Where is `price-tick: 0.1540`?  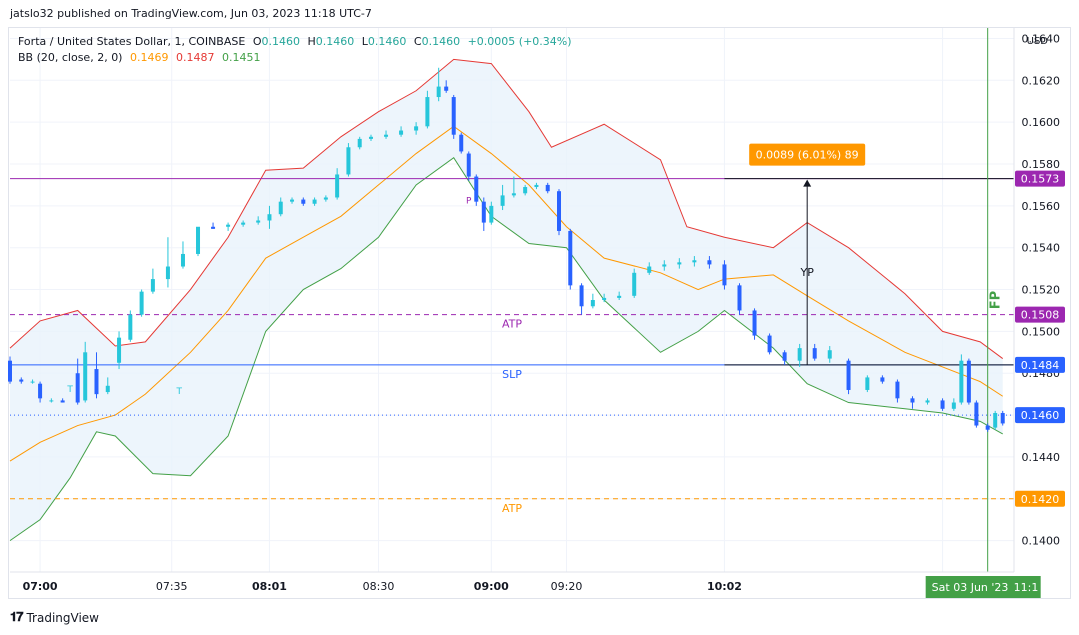 price-tick: 0.1540 is located at coordinates (1041, 248).